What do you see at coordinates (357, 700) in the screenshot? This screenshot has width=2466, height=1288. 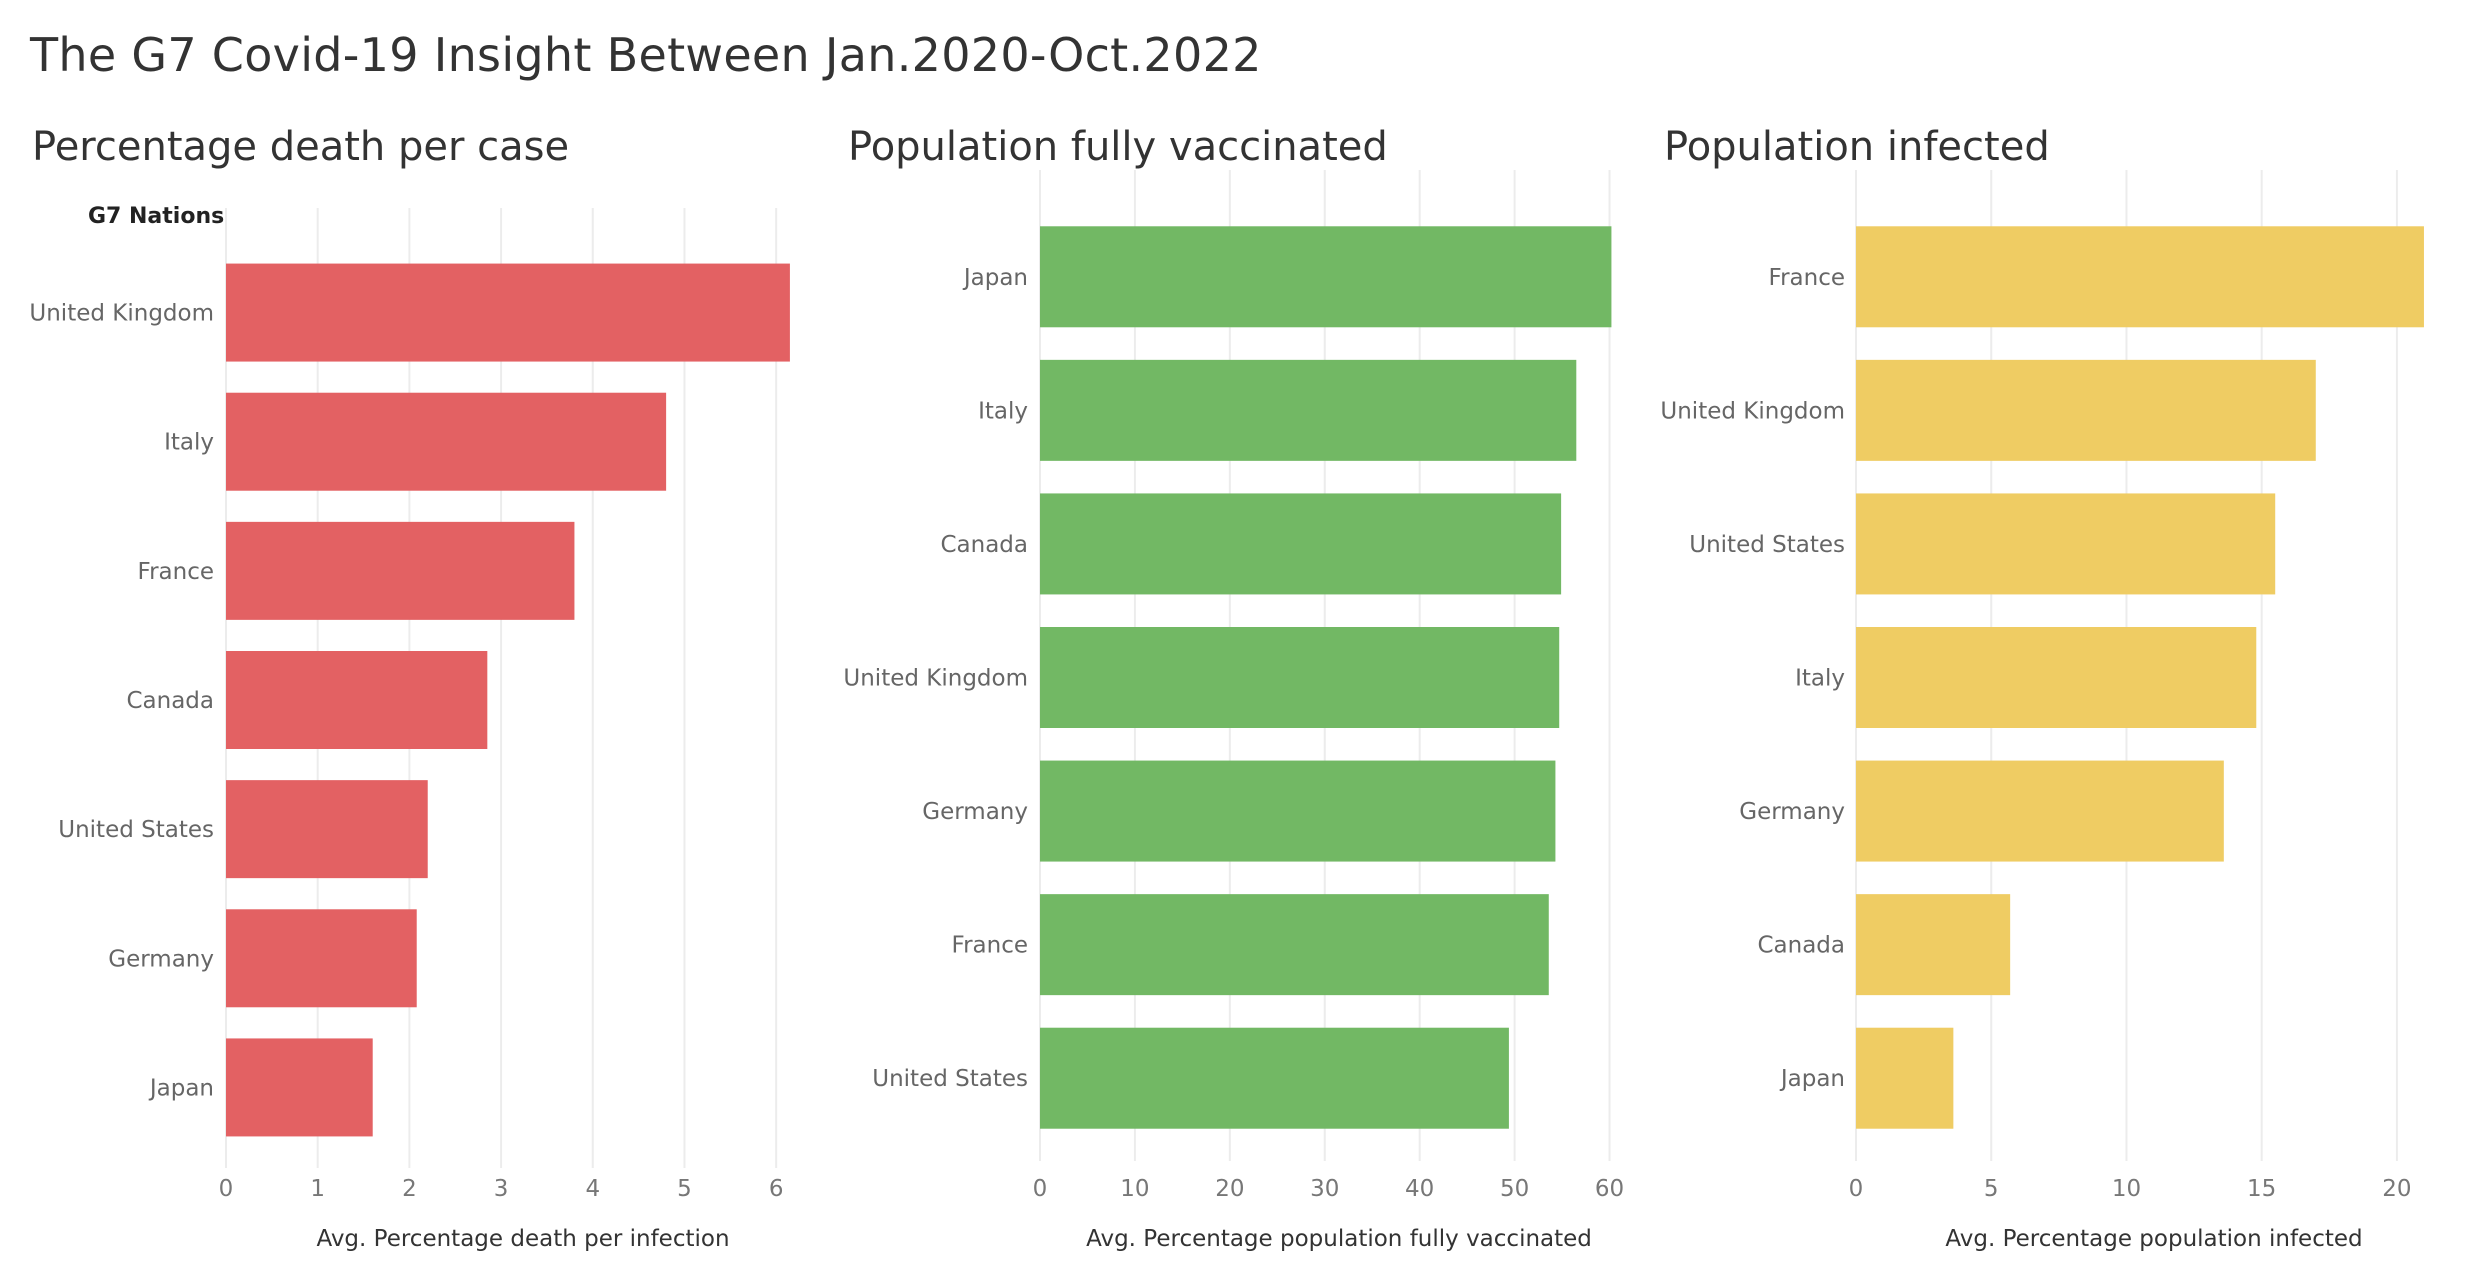 I see `death-bar-canada` at bounding box center [357, 700].